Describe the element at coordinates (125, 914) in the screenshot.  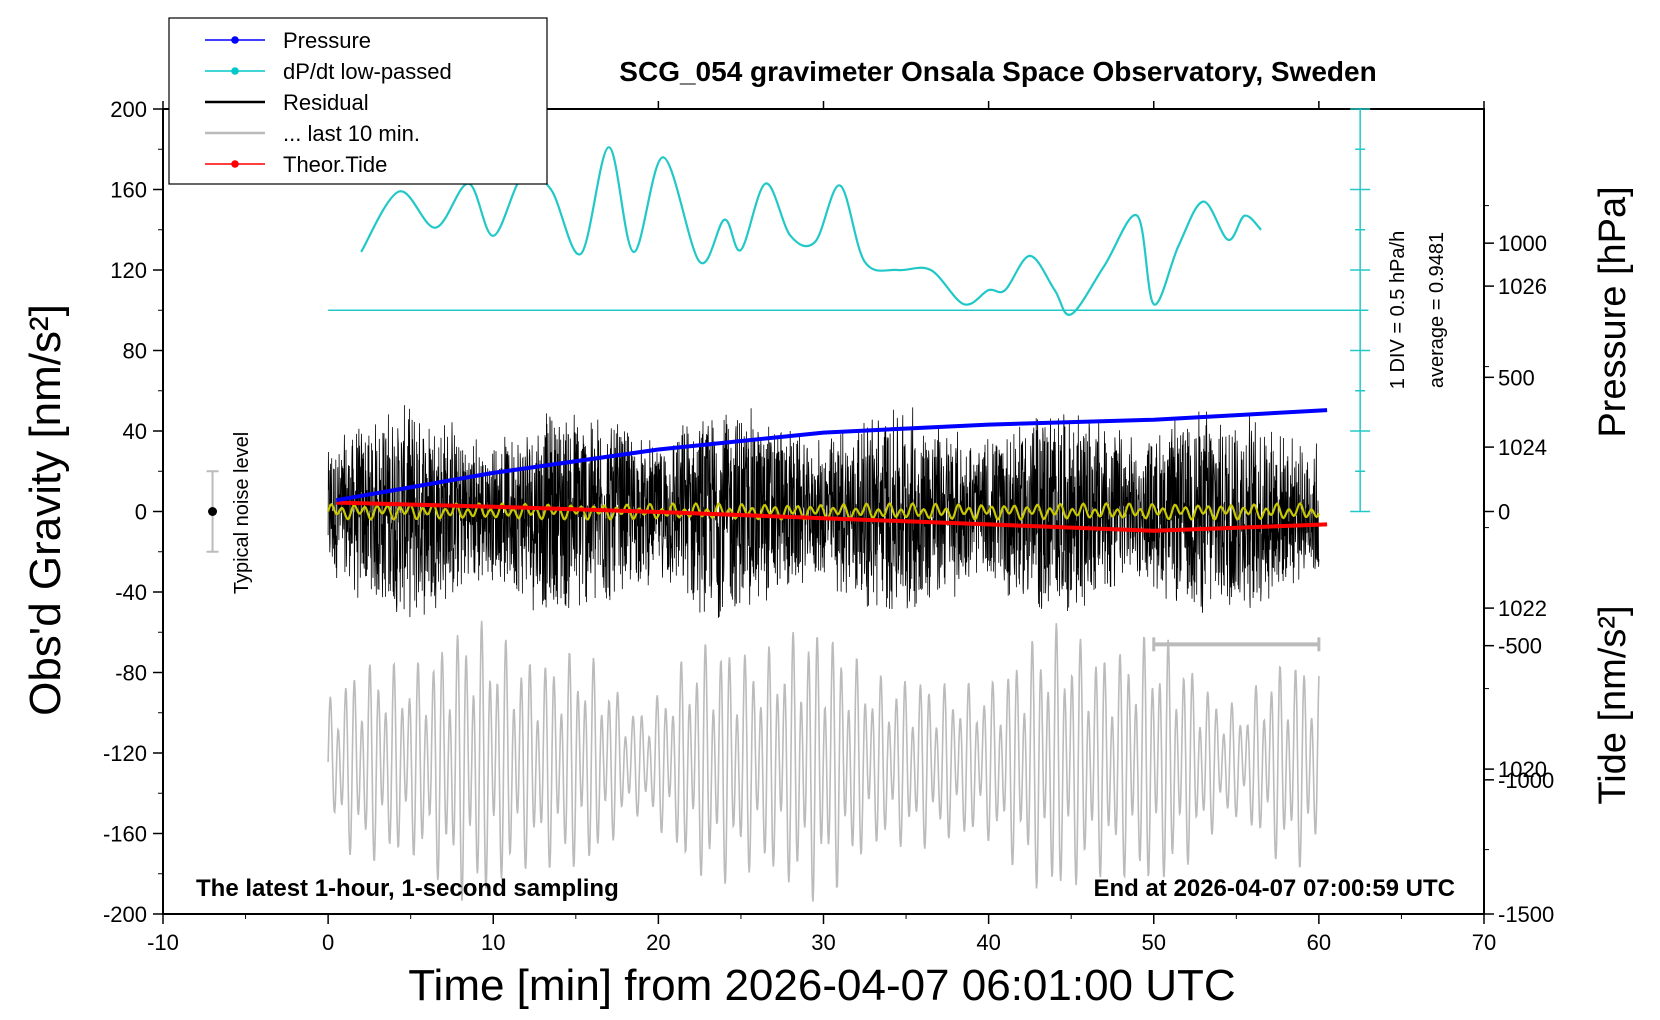
I see `y-tick-label: -200` at that location.